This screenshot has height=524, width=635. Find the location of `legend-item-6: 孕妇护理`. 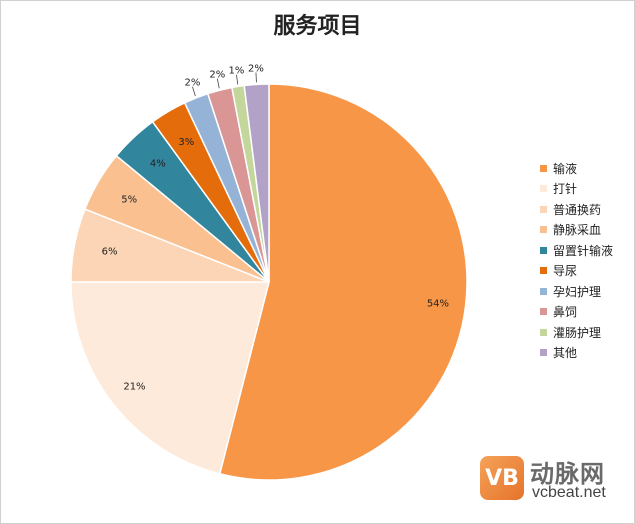

legend-item-6: 孕妇护理 is located at coordinates (576, 291).